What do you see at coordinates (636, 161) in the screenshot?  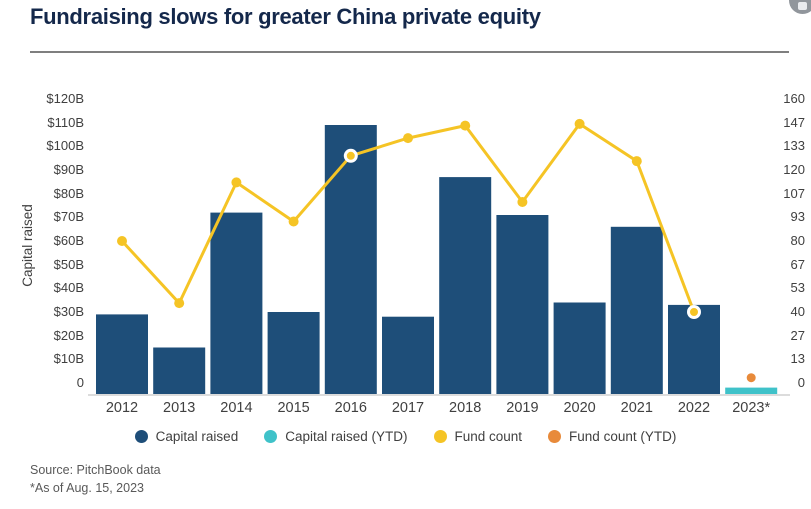 I see `fund-count-marker-2021` at bounding box center [636, 161].